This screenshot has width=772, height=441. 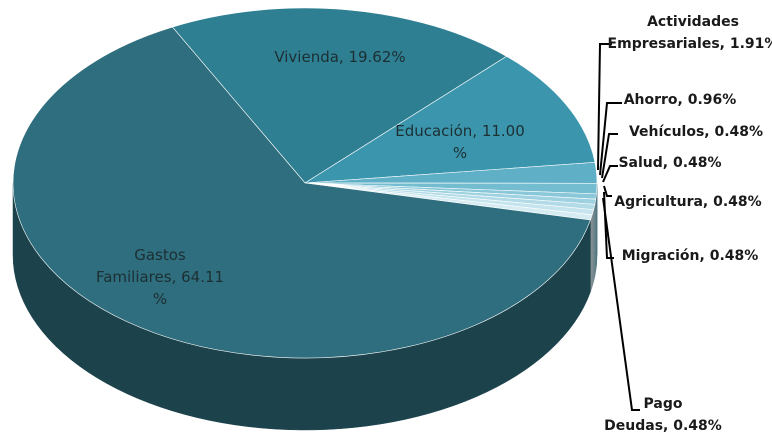 I want to click on data-label: Agricultura, 0.48%, so click(x=687, y=202).